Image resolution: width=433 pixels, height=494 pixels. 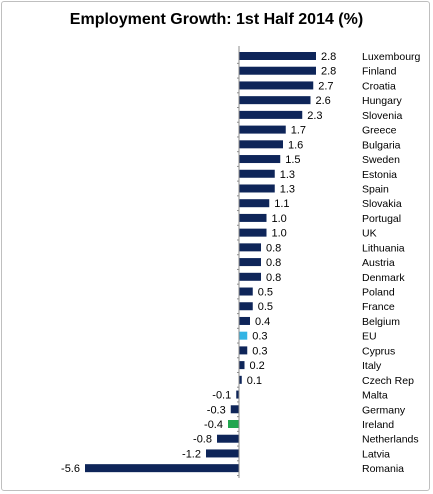 I want to click on bar-denmark, so click(x=250, y=276).